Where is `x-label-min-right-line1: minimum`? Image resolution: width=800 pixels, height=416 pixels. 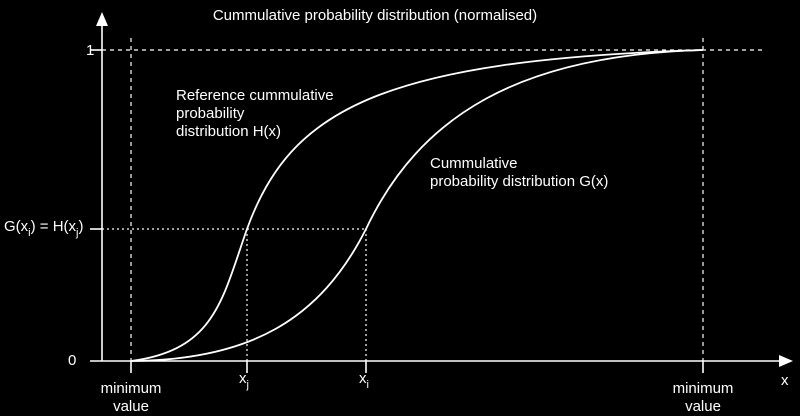
x-label-min-right-line1: minimum is located at coordinates (703, 388).